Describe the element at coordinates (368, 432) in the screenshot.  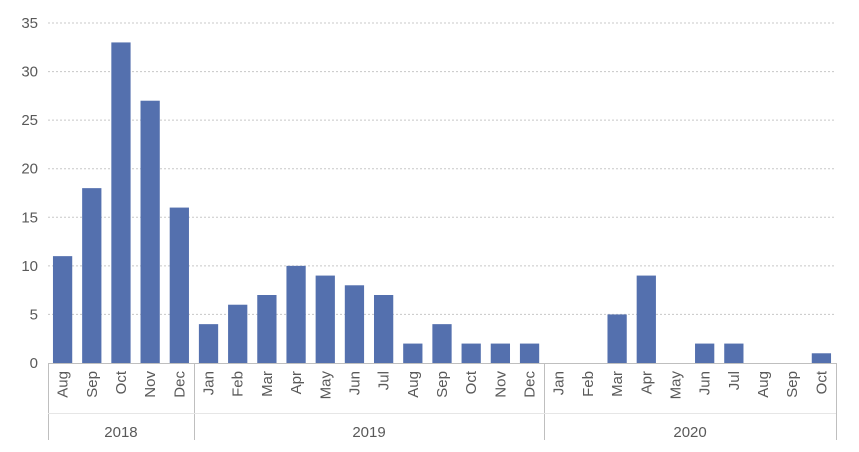
I see `year-label: 2019` at that location.